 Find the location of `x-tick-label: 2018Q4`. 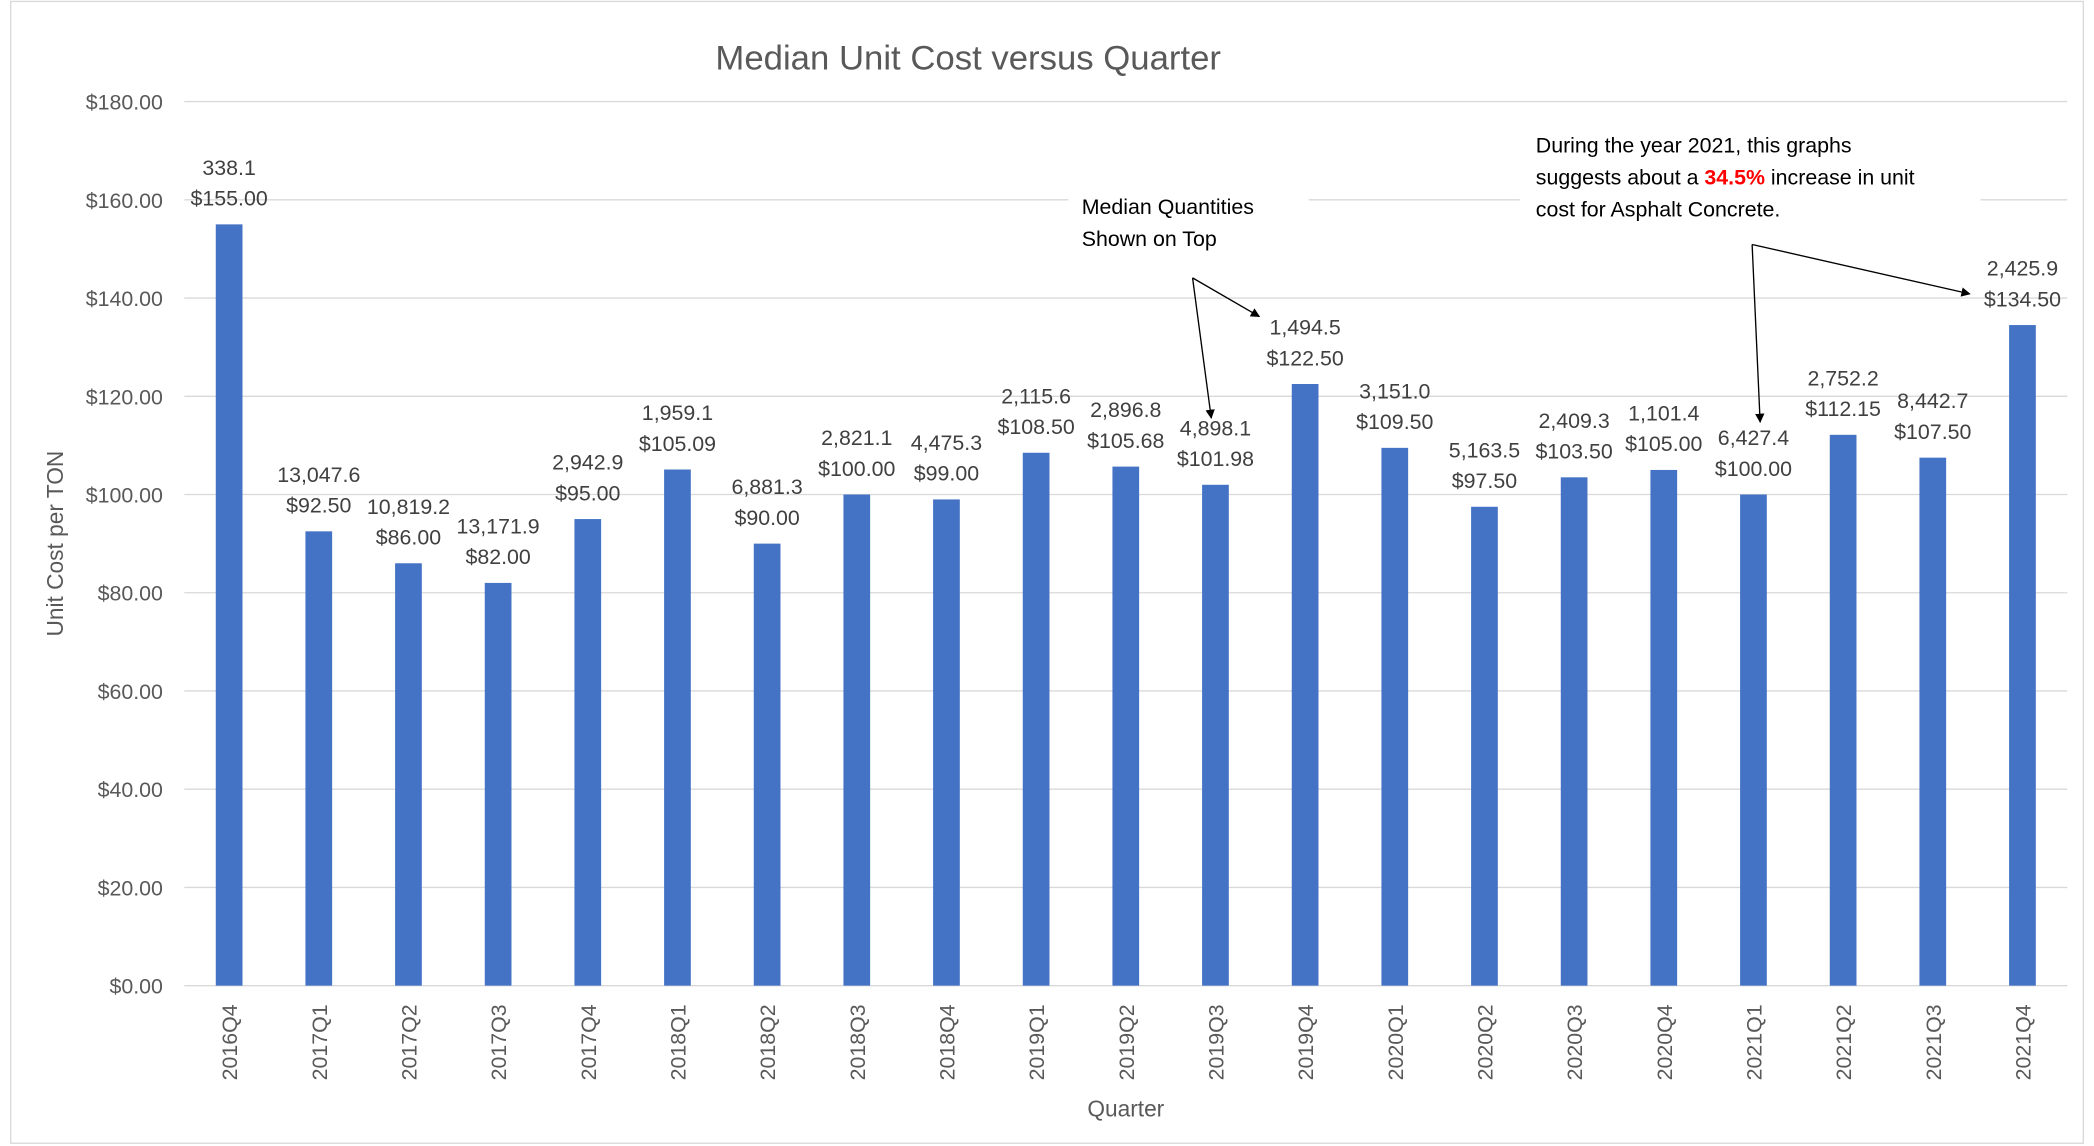

x-tick-label: 2018Q4 is located at coordinates (947, 1042).